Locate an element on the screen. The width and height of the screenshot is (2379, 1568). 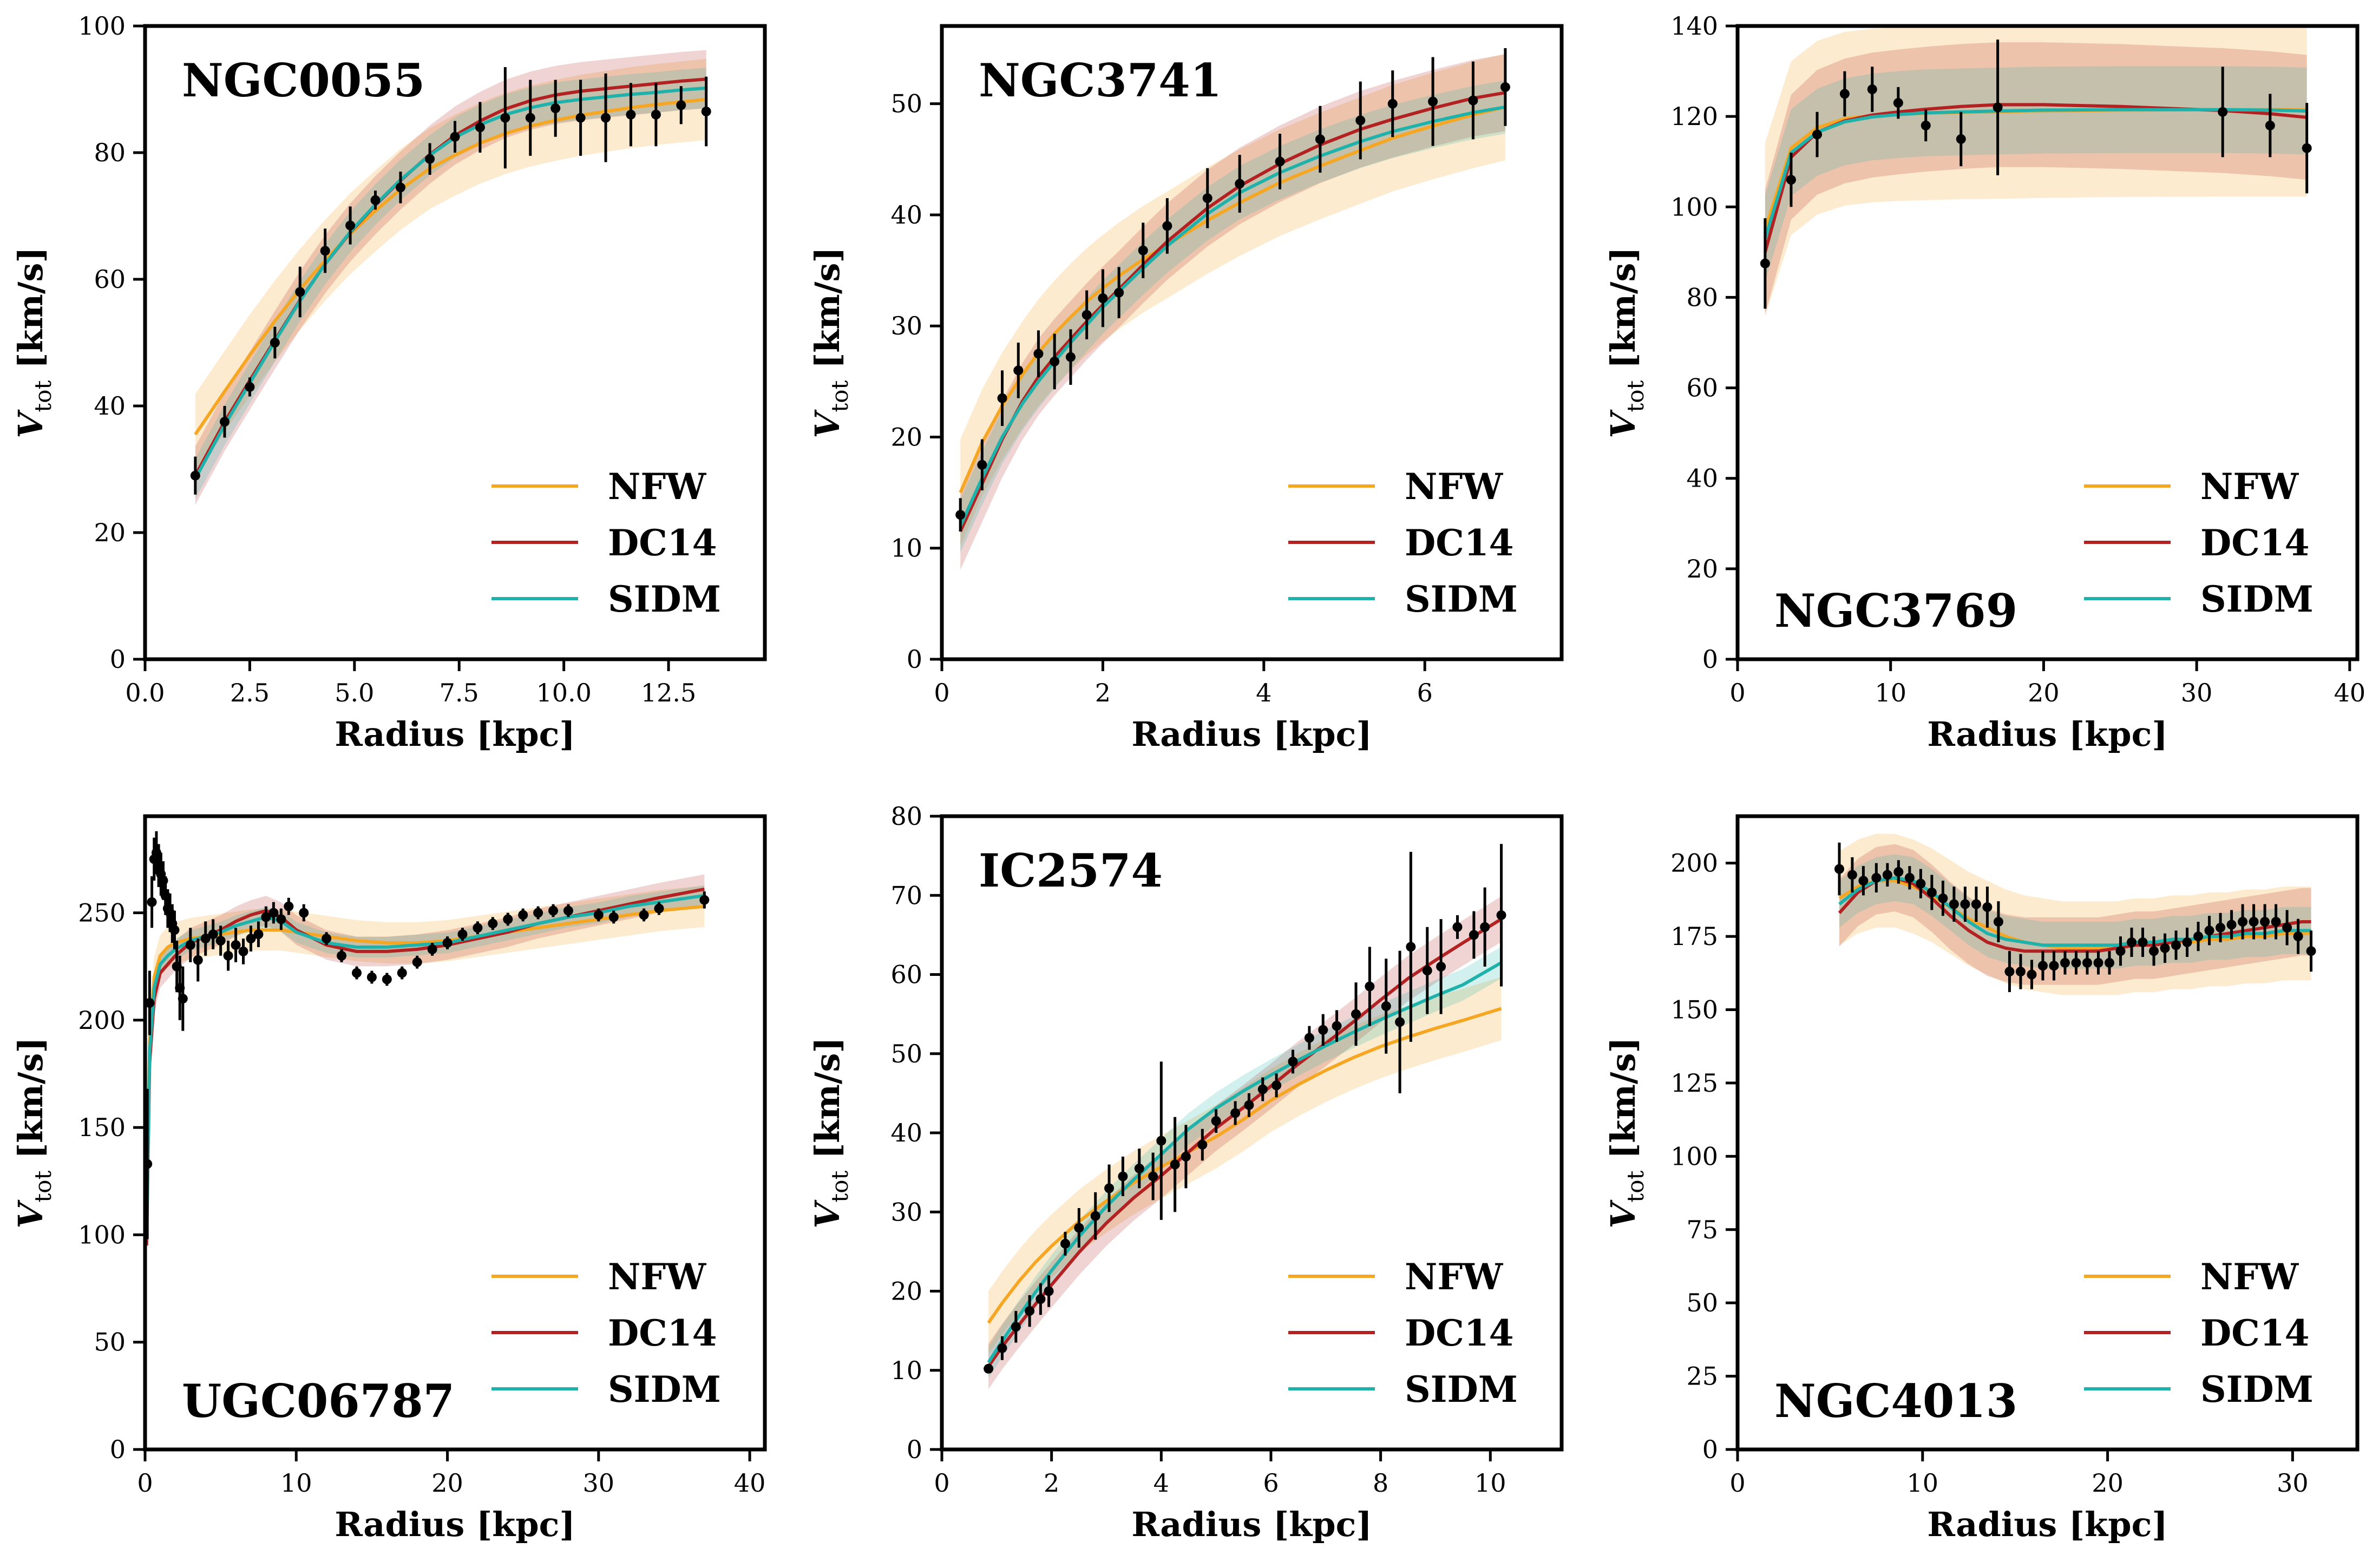
y-tick-label: 150 is located at coordinates (1694, 1010).